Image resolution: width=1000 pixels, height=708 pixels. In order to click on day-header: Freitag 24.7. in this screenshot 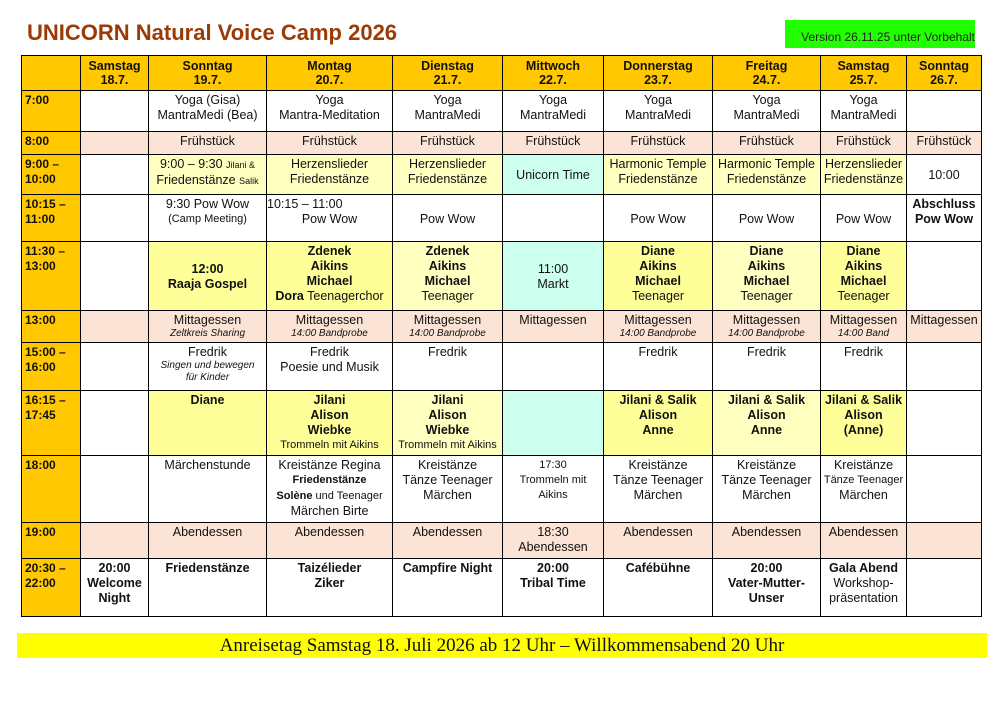, I will do `click(766, 73)`.